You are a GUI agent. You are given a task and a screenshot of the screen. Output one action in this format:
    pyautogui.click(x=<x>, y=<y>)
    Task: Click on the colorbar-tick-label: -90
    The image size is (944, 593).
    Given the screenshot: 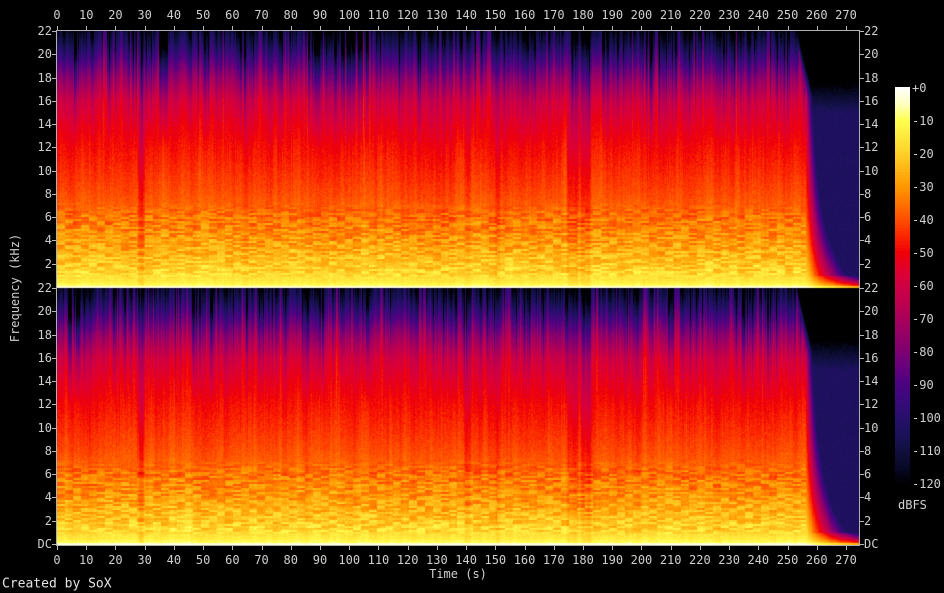 What is the action you would take?
    pyautogui.click(x=923, y=385)
    